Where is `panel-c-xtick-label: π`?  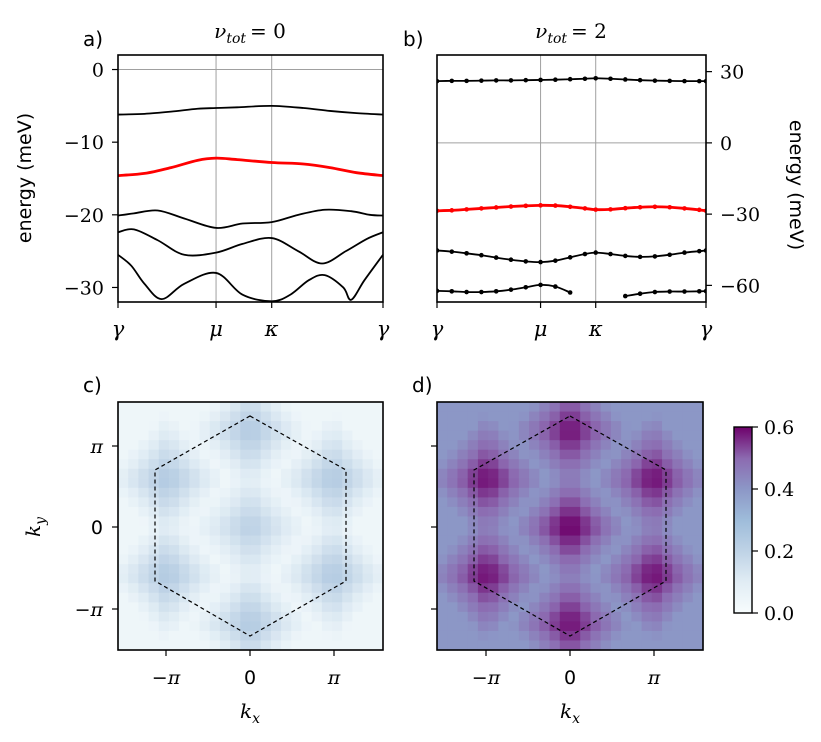
panel-c-xtick-label: π is located at coordinates (334, 678).